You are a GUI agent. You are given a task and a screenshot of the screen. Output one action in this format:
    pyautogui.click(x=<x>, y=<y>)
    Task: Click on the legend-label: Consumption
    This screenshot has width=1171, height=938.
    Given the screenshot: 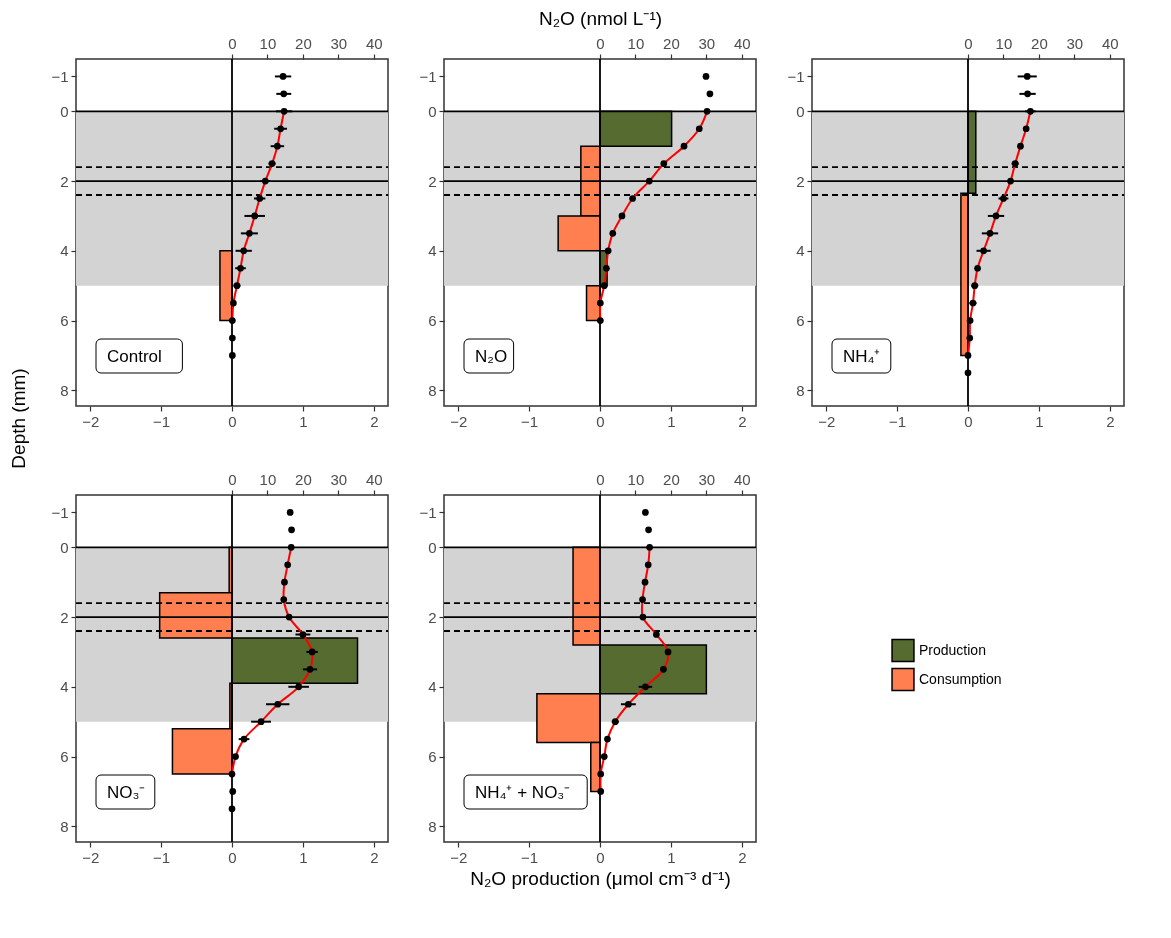 What is the action you would take?
    pyautogui.click(x=960, y=678)
    